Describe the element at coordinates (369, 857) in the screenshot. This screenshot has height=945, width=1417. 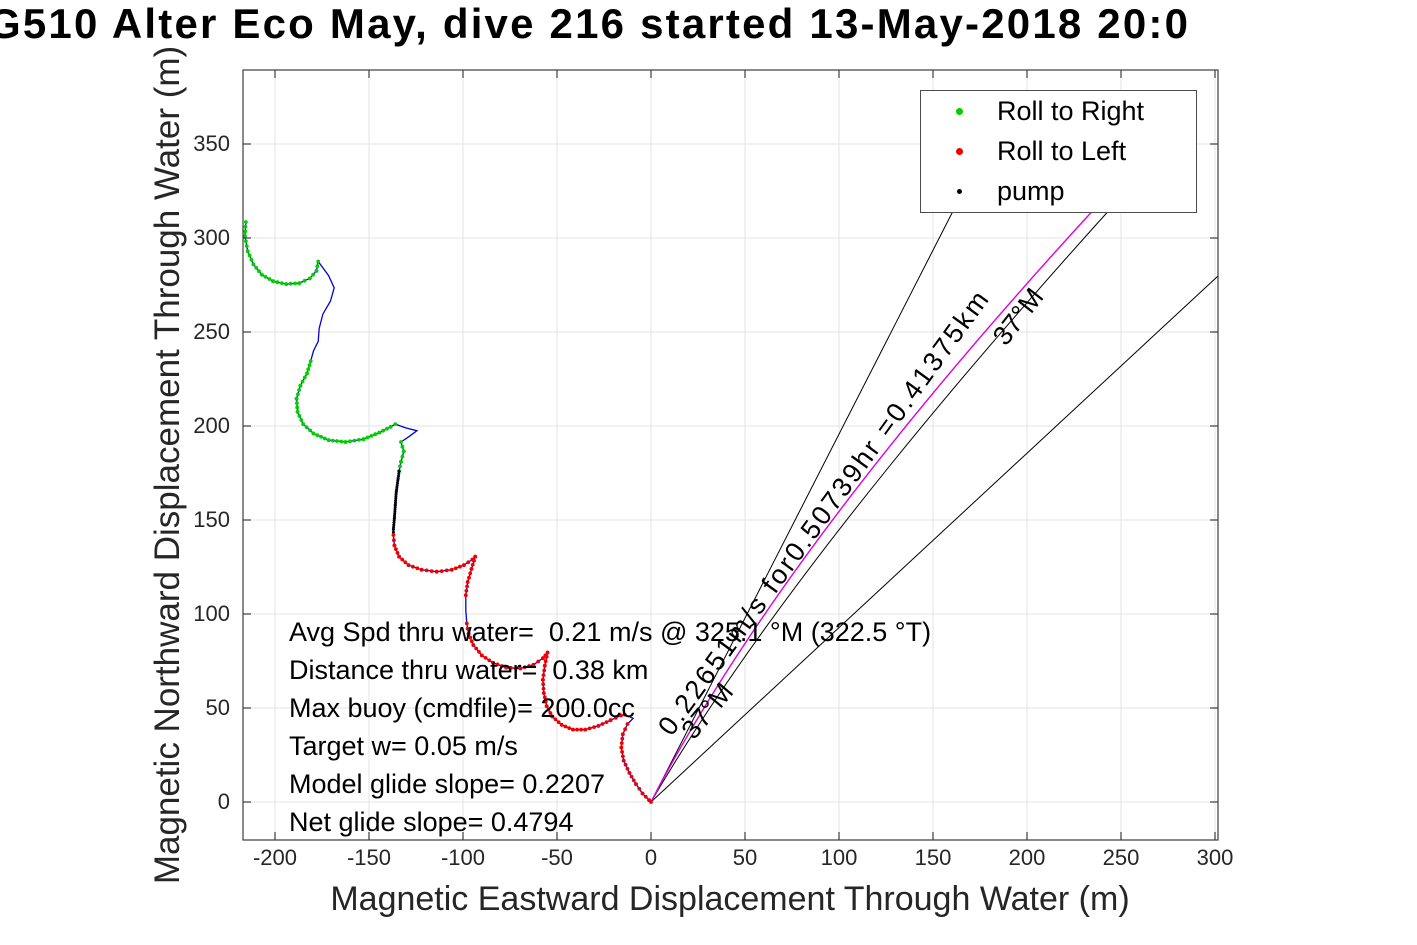
I see `x-tick-label: -150` at that location.